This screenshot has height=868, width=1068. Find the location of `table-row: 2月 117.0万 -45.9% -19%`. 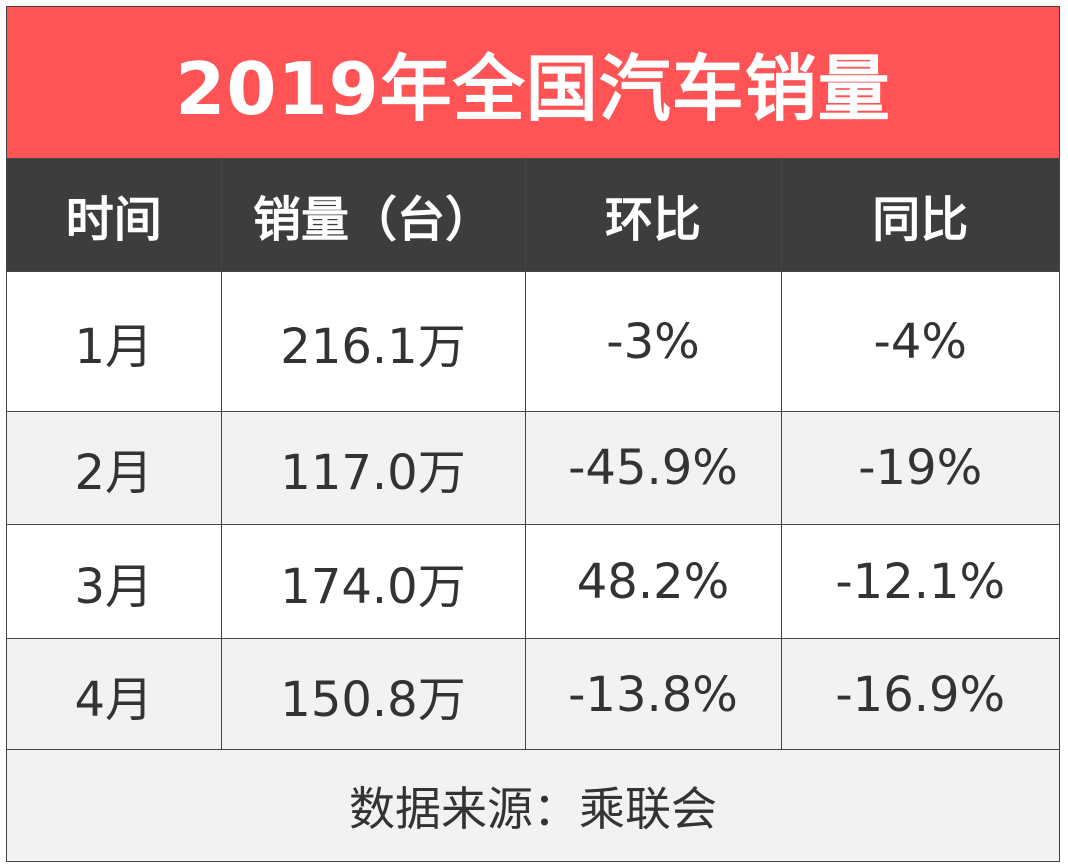

table-row: 2月 117.0万 -45.9% -19% is located at coordinates (533, 468).